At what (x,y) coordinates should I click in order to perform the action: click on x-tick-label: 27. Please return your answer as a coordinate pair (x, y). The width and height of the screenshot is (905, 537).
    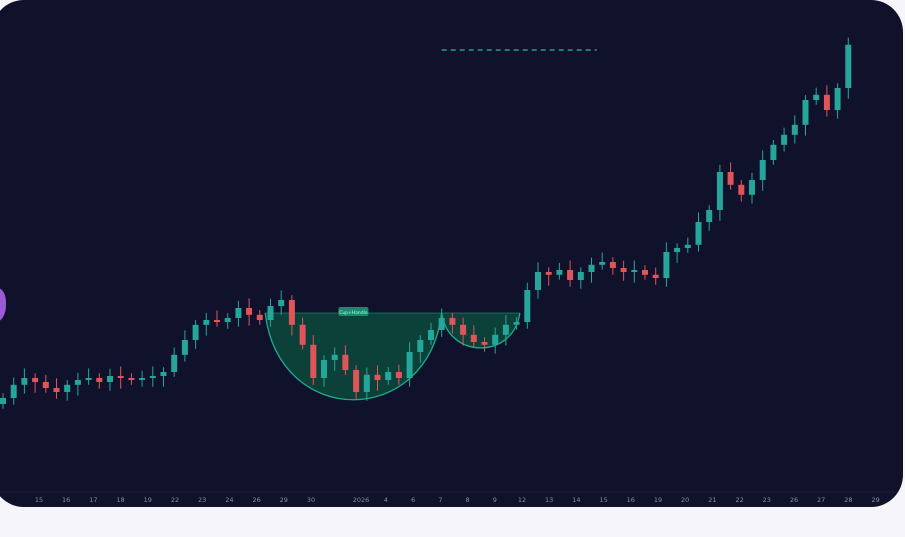
    Looking at the image, I should click on (821, 500).